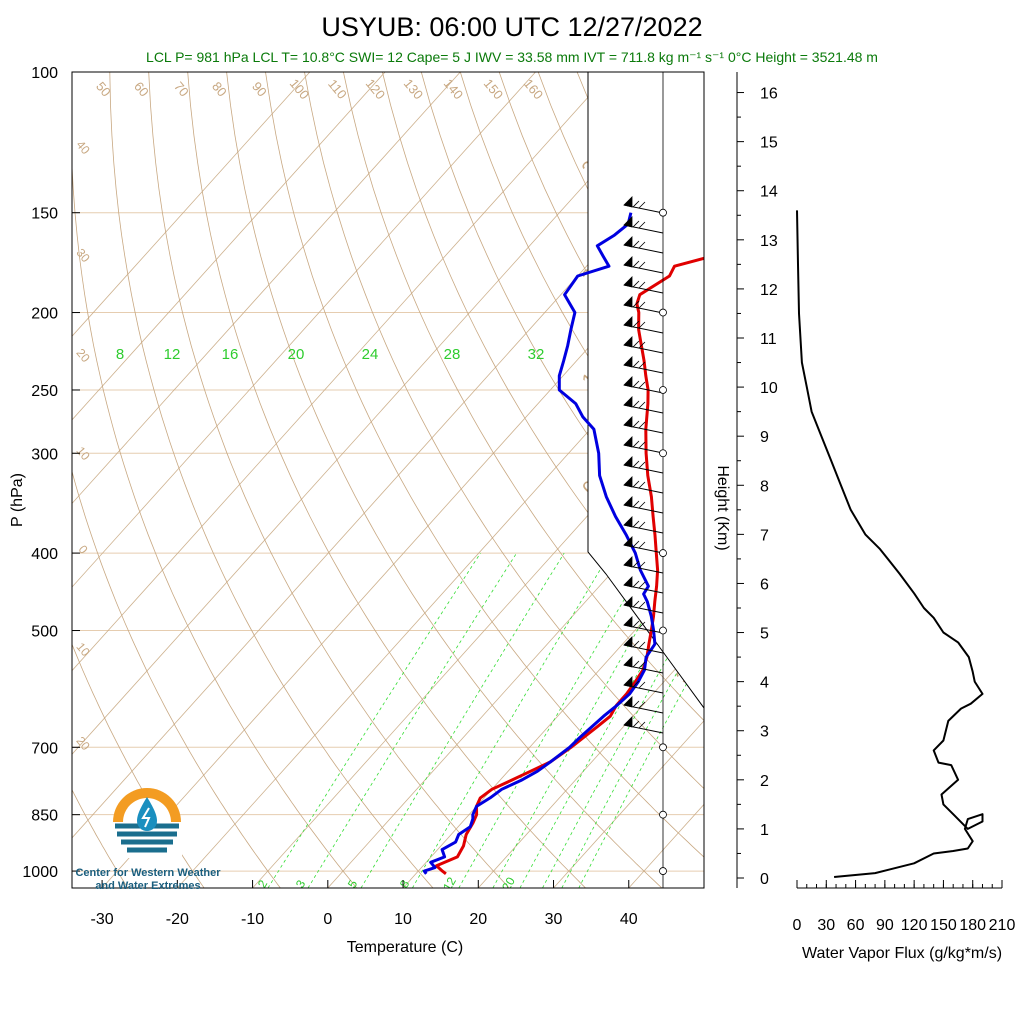  Describe the element at coordinates (44, 391) in the screenshot. I see `pressure-tick-label: 250` at that location.